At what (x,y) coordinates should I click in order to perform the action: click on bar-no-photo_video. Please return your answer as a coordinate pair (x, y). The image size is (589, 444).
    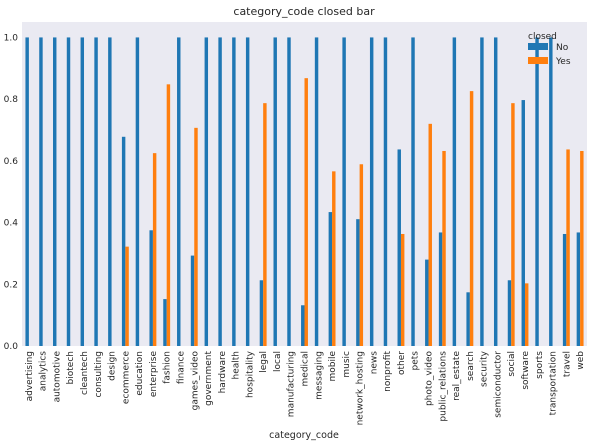
    Looking at the image, I should click on (427, 302).